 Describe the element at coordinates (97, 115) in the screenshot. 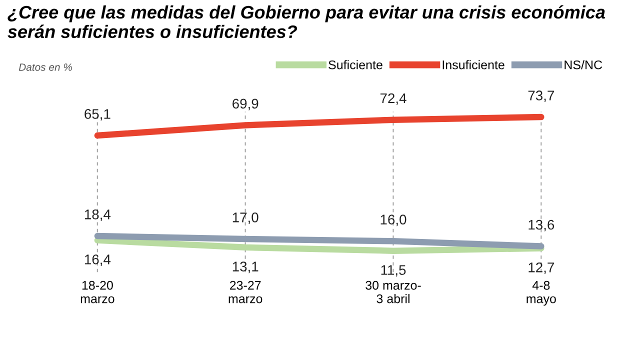

I see `data-label: 65,1` at that location.